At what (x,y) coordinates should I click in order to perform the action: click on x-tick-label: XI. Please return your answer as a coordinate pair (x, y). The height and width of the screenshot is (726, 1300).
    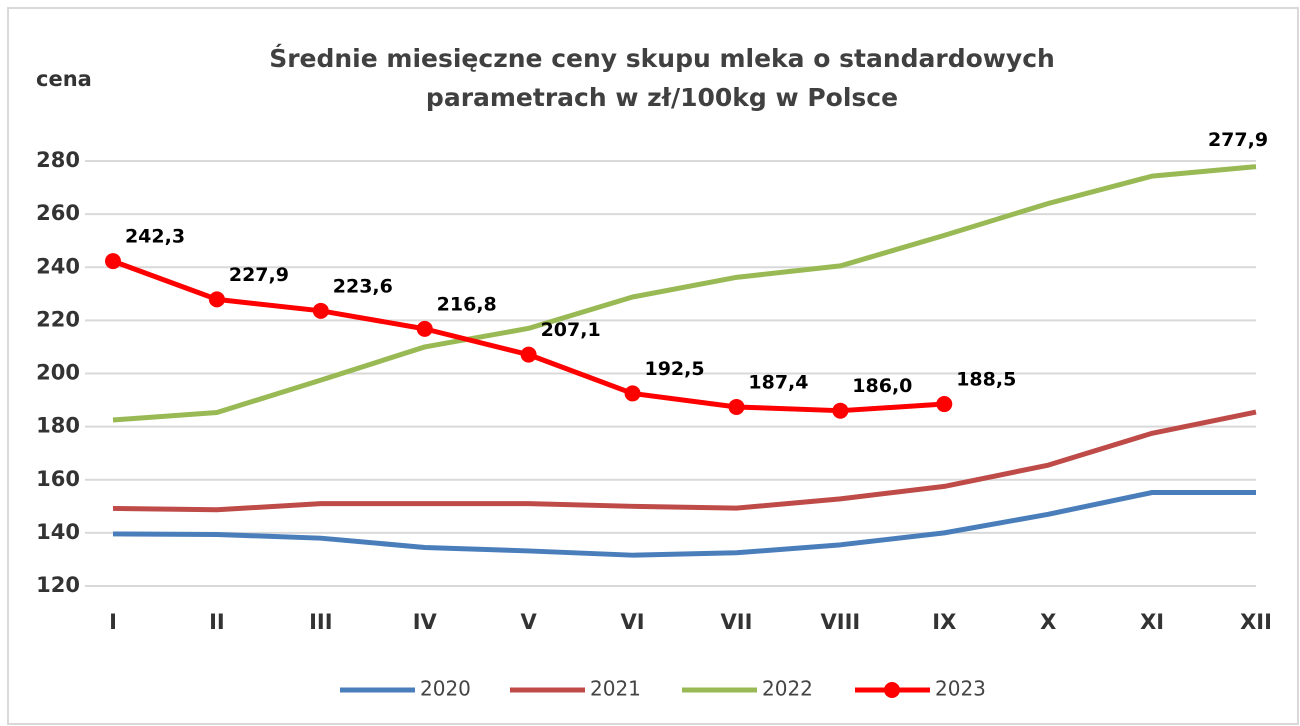
    Looking at the image, I should click on (1152, 622).